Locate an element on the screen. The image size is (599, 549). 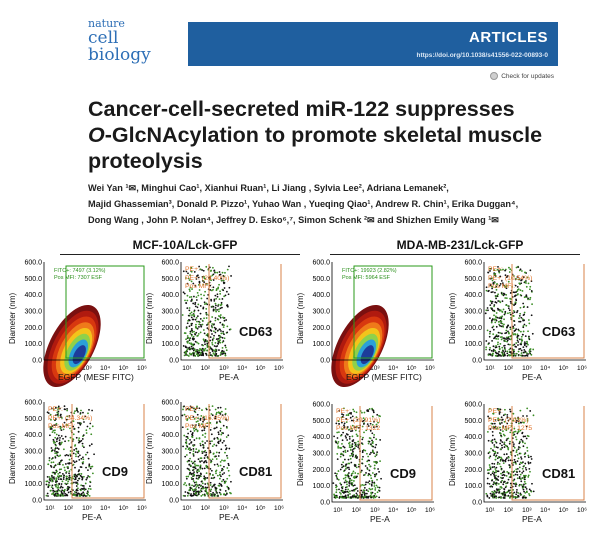
journal-logo: nature cell biology is located at coordinates (132, 41).